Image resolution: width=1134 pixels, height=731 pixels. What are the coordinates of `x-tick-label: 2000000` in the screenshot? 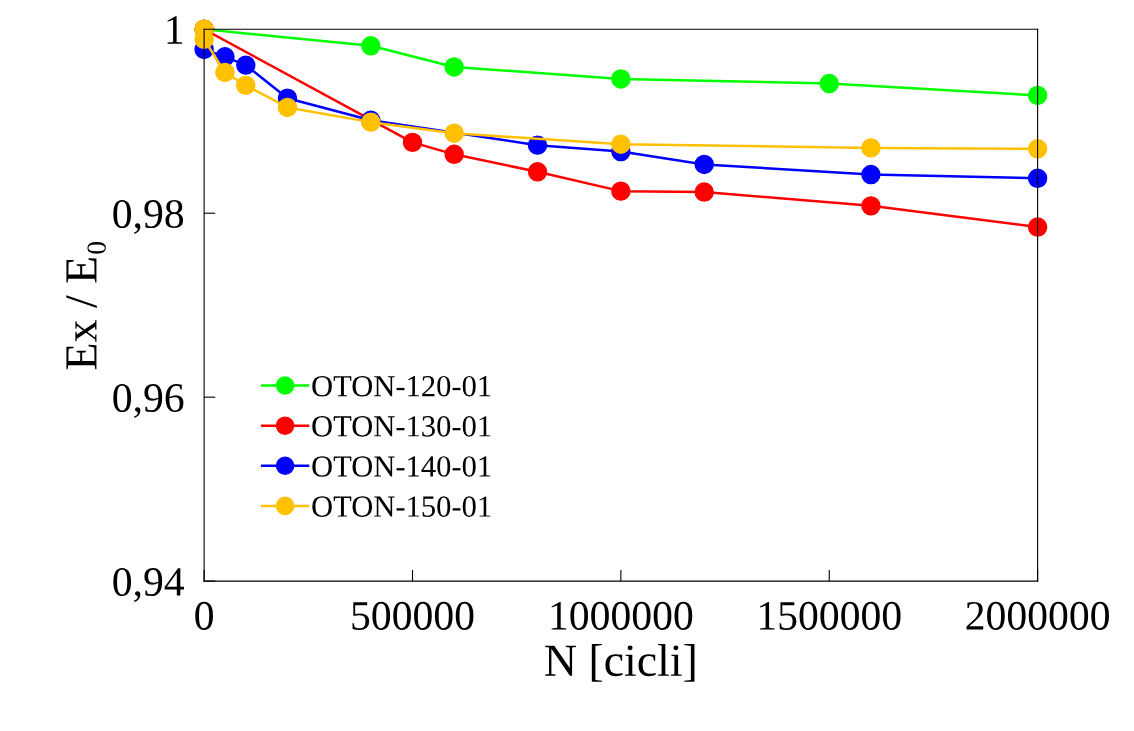 It's located at (1037, 615).